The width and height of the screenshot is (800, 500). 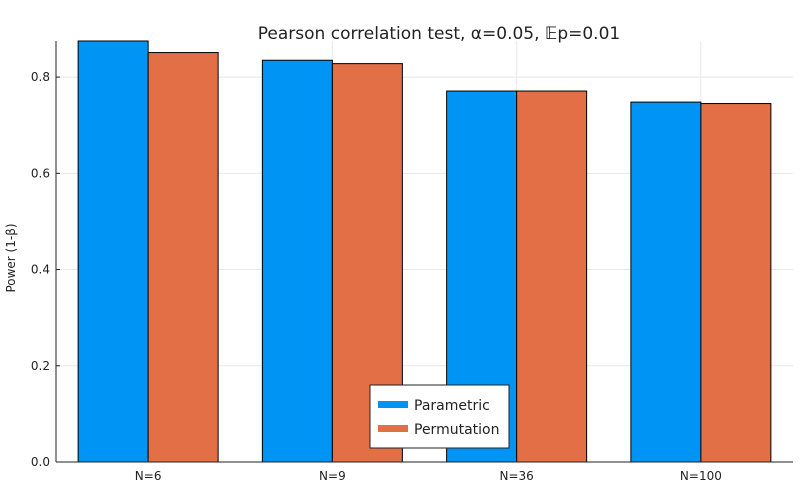 I want to click on legend-swatch-permutation, so click(x=393, y=428).